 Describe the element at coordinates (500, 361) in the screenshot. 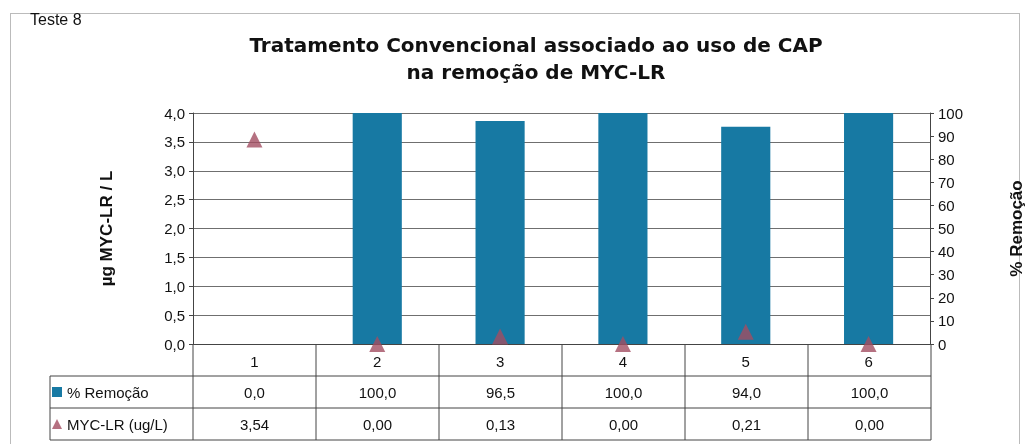

I see `x-tick-label: 3` at that location.